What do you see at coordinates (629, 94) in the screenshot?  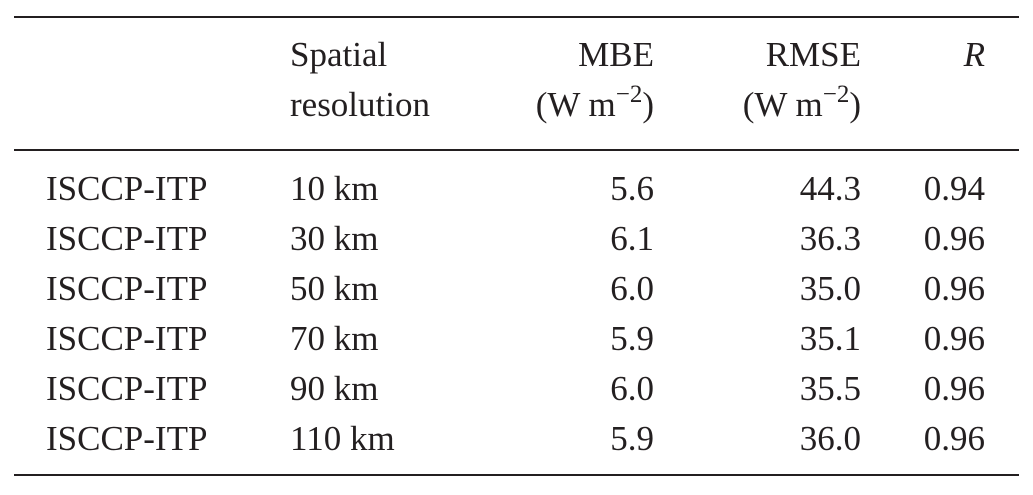 I see `mbe-unit-exp: −2` at bounding box center [629, 94].